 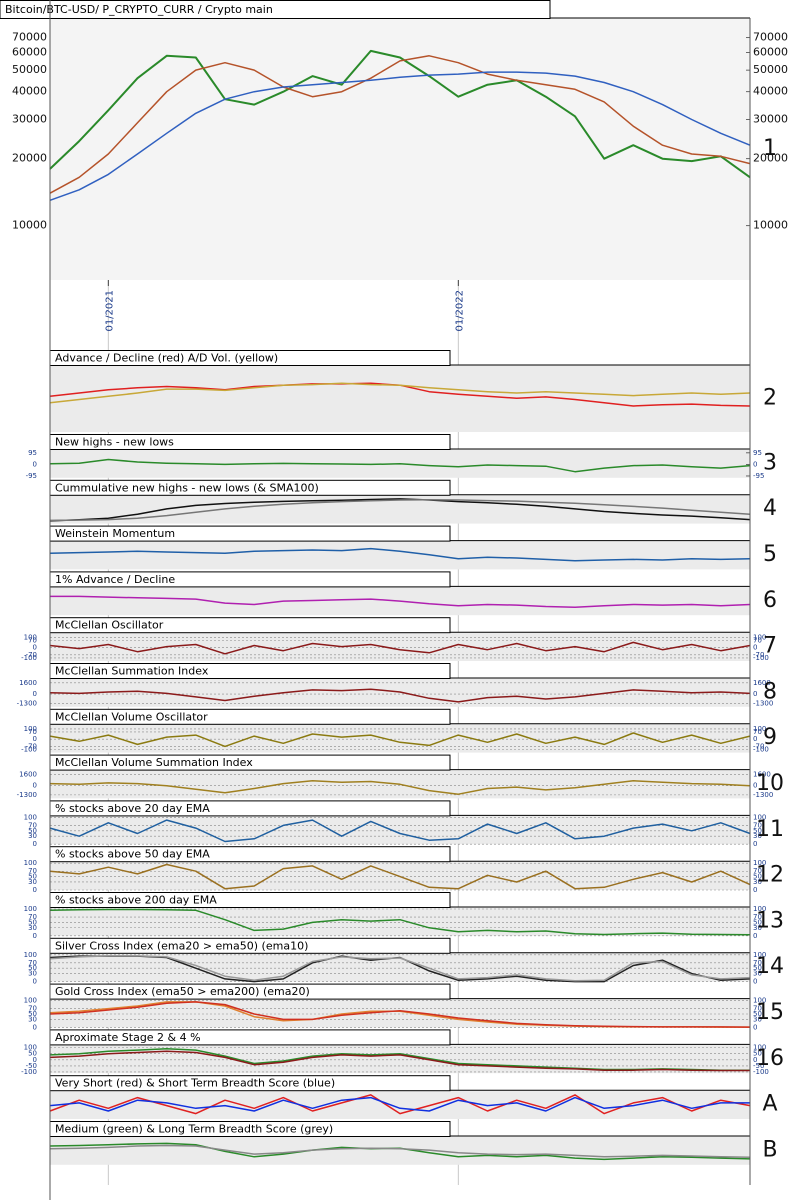 I want to click on panel-label: B, so click(x=769, y=1149).